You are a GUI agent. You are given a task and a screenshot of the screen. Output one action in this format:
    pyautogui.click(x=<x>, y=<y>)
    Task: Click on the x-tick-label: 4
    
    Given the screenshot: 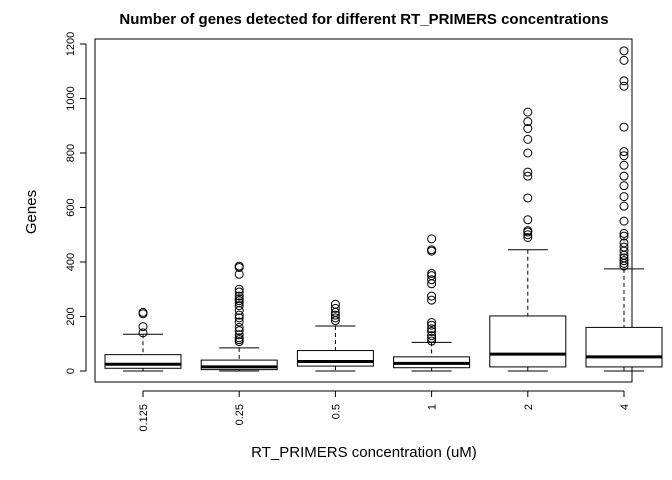 What is the action you would take?
    pyautogui.click(x=625, y=407)
    